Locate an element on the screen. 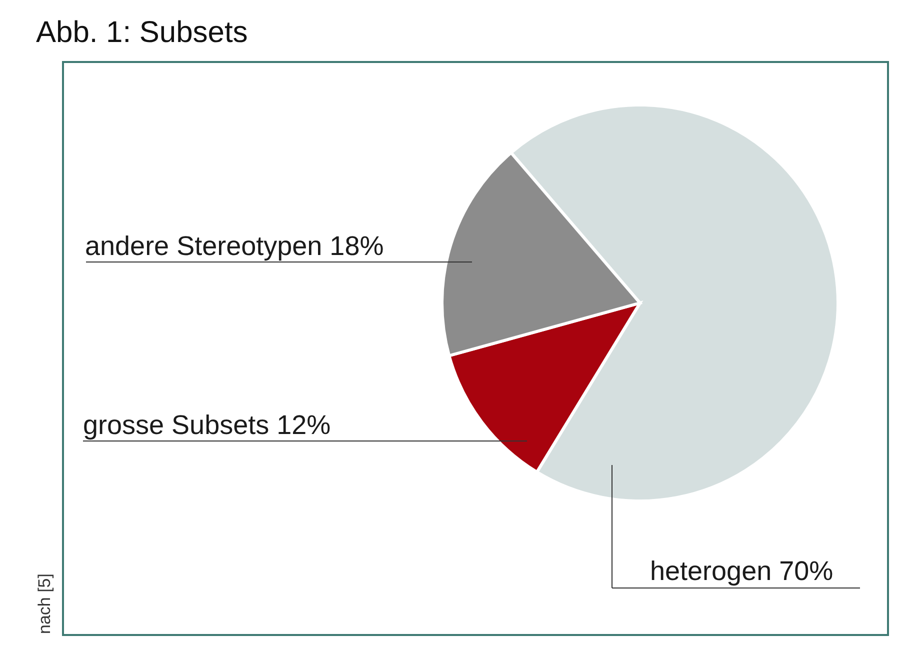  chart-title: Abb. 1: Subsets is located at coordinates (142, 32).